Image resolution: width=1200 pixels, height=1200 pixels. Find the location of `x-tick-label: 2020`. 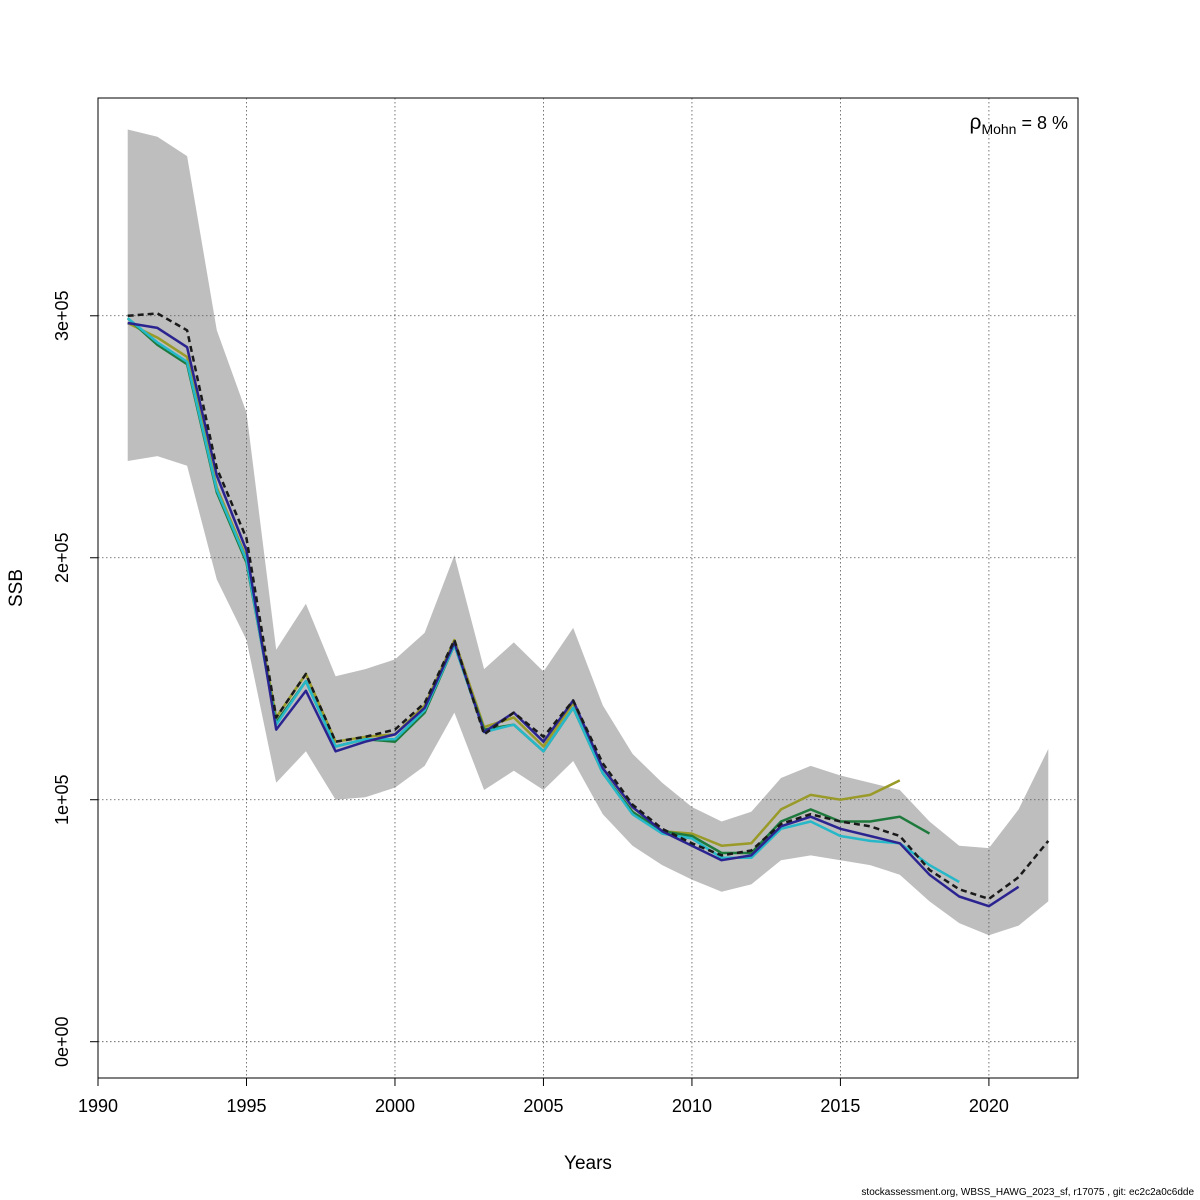

x-tick-label: 2020 is located at coordinates (989, 1106).